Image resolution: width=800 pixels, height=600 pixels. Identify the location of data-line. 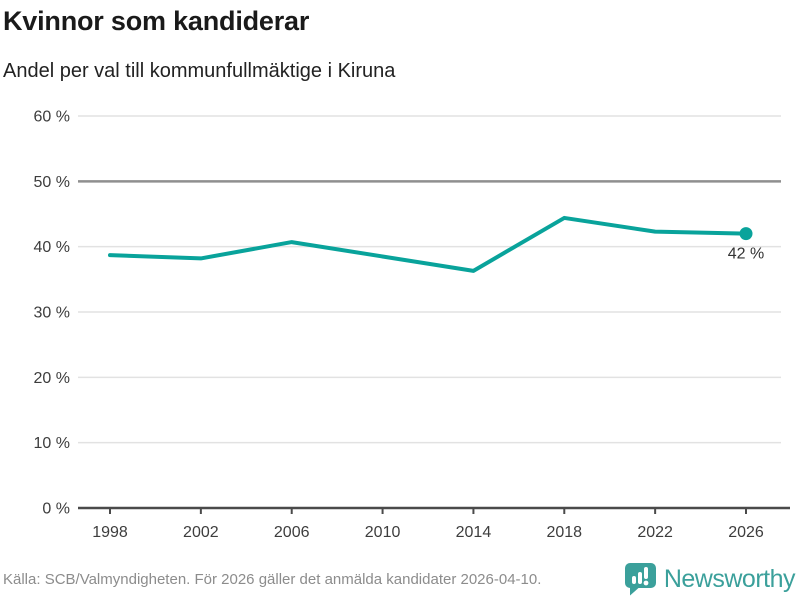
(428, 244).